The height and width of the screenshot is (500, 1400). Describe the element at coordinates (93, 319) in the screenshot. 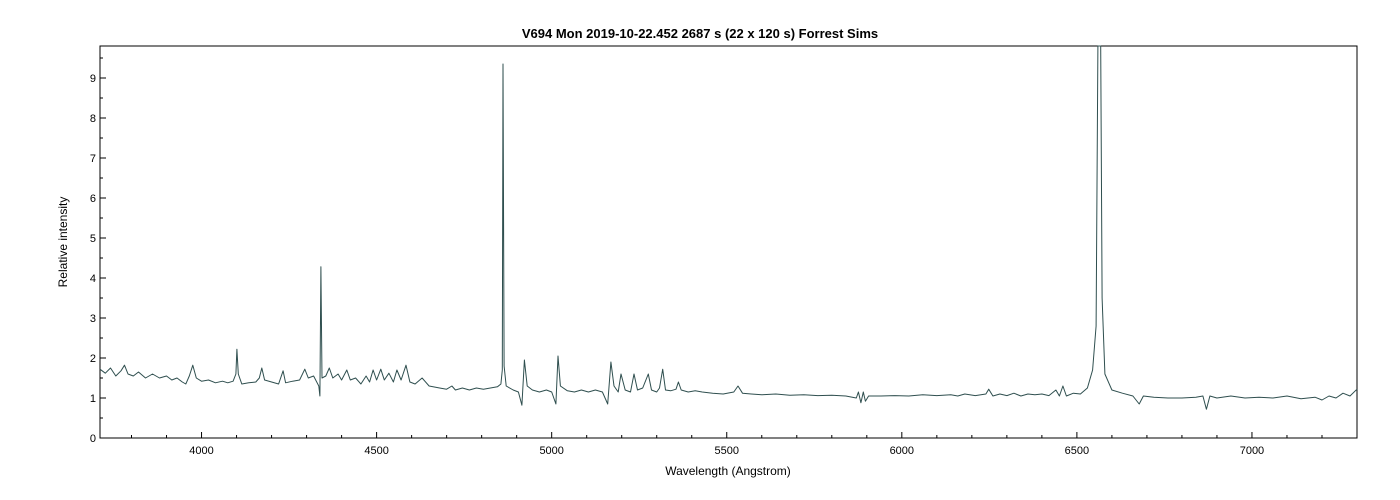

I see `y-tick-label: 3` at that location.